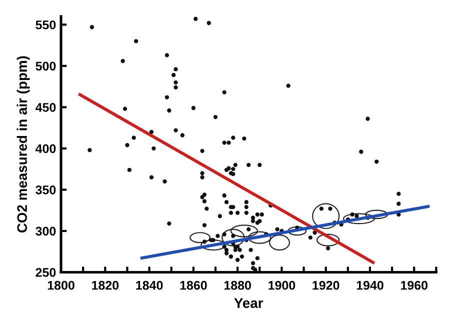  Describe the element at coordinates (414, 285) in the screenshot. I see `x-tick-label: 1960` at that location.